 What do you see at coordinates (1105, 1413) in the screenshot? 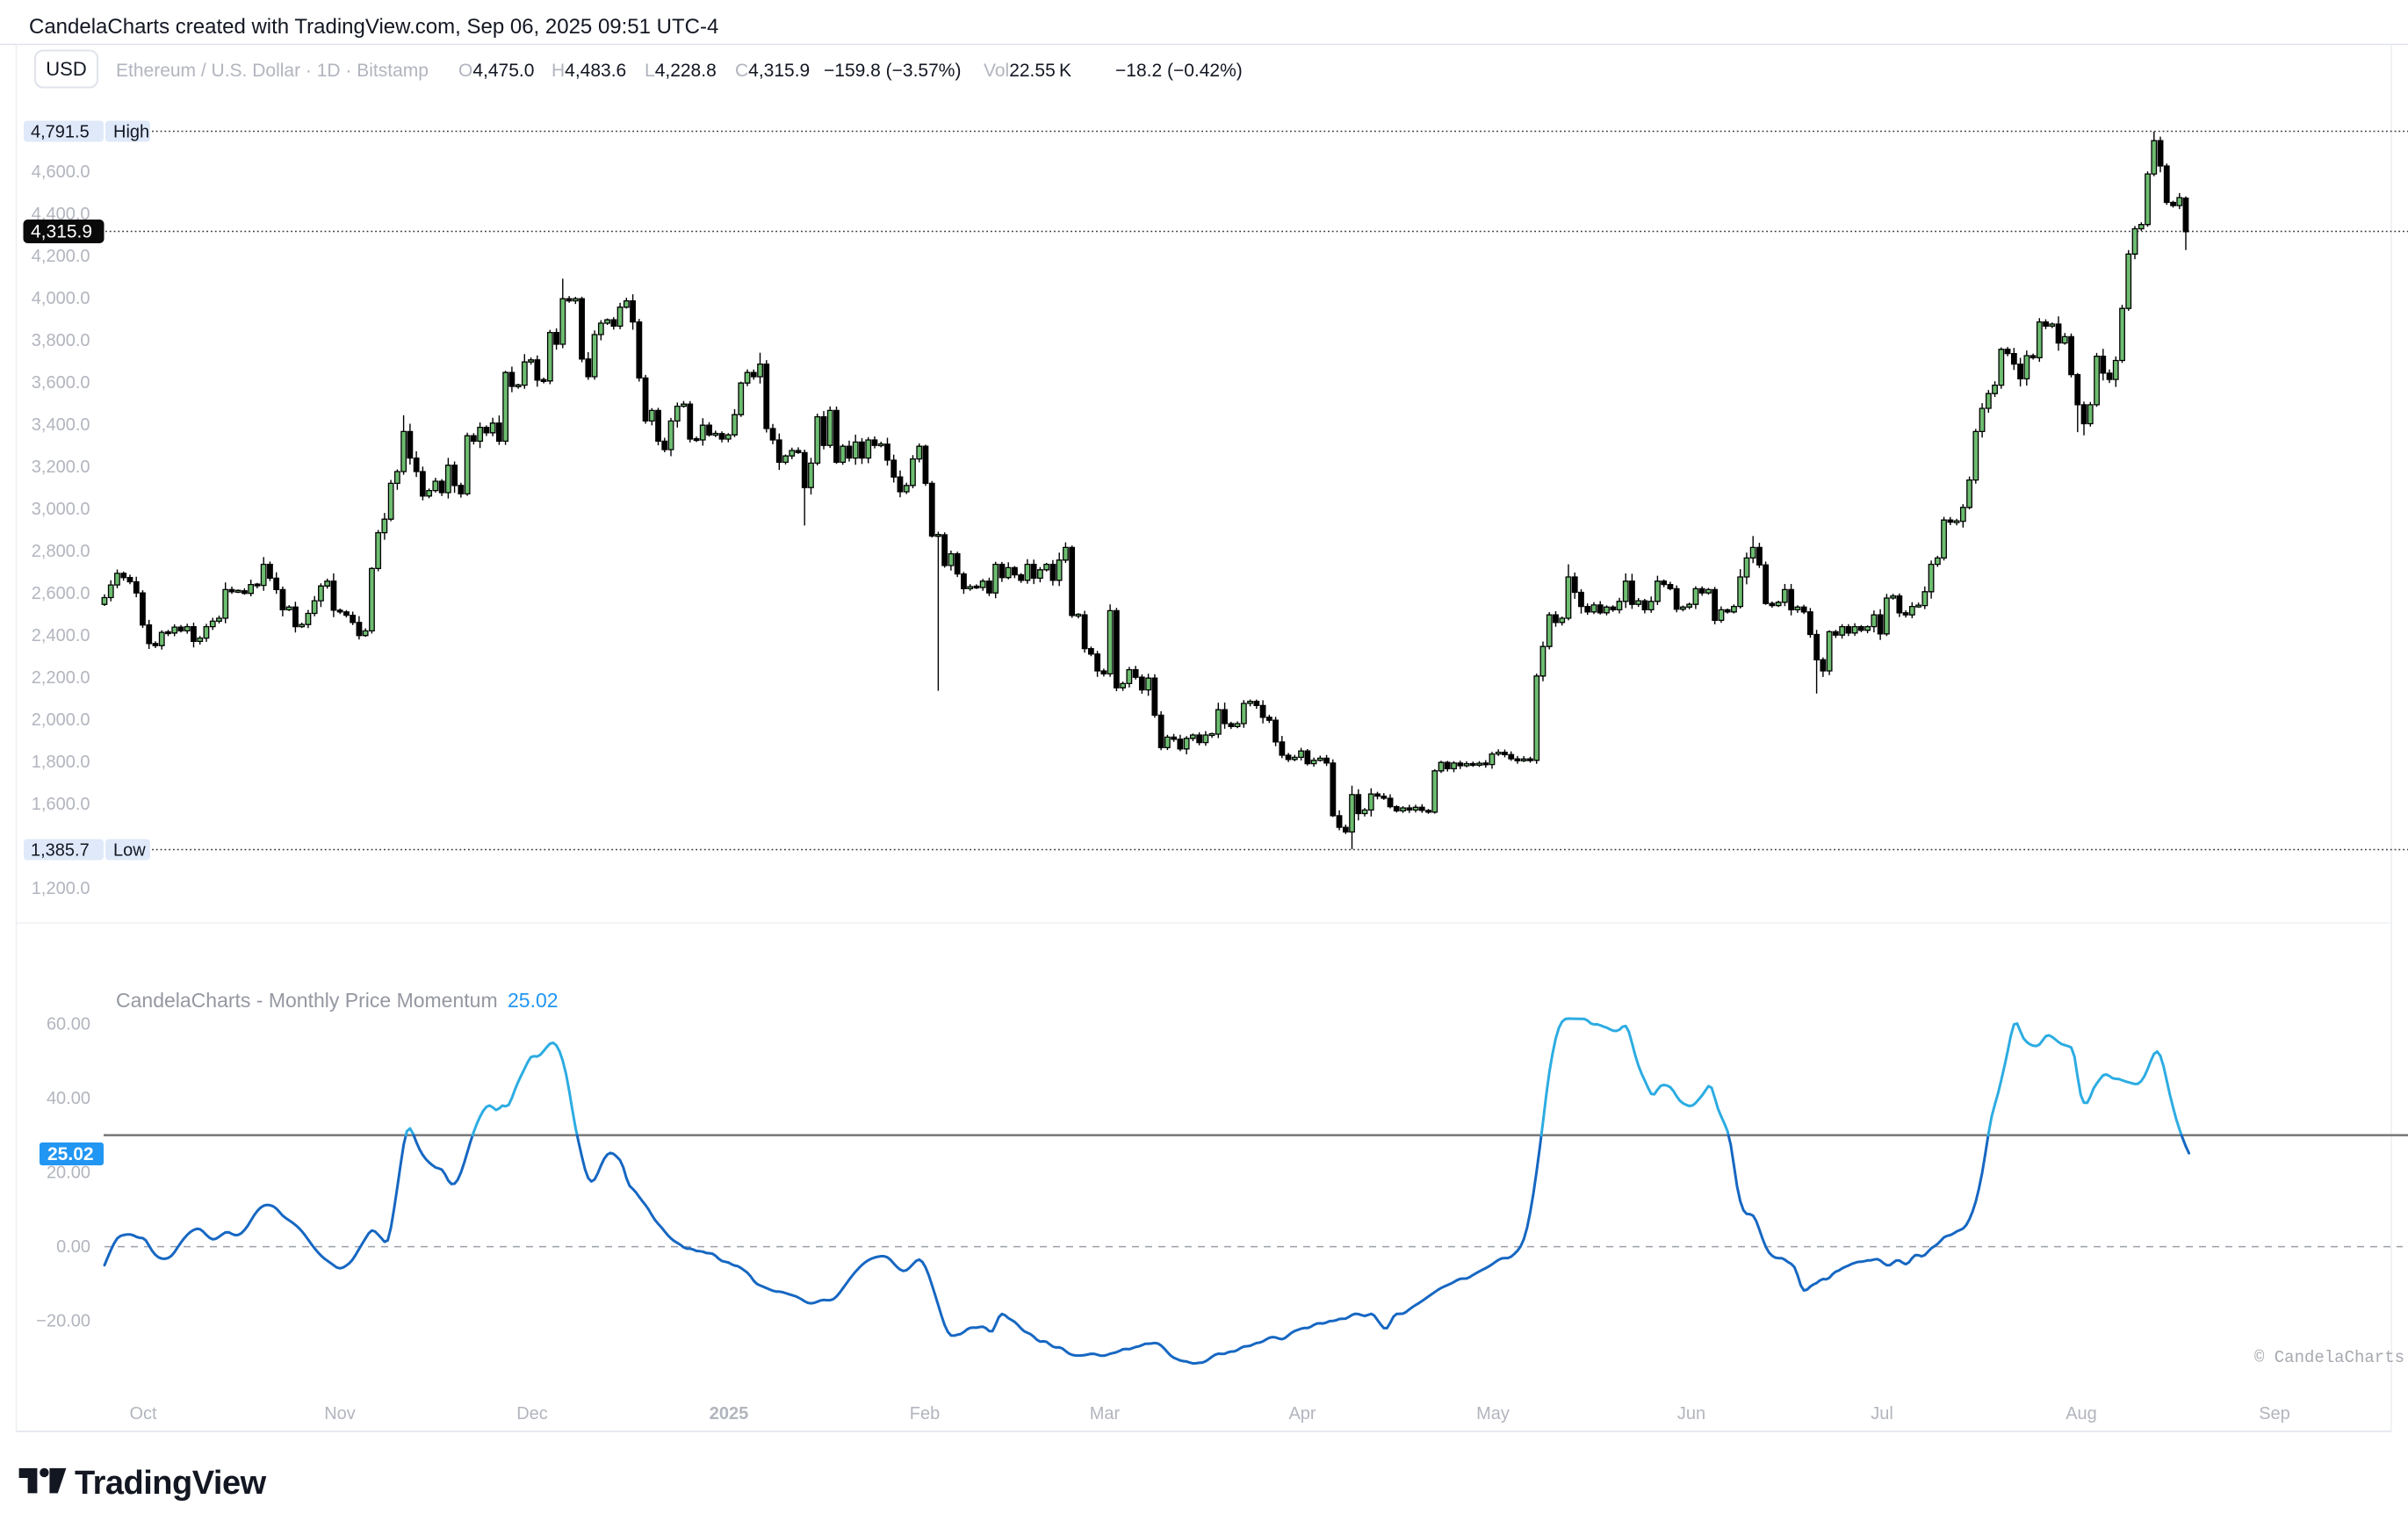
I see `svg-text: Mar` at bounding box center [1105, 1413].